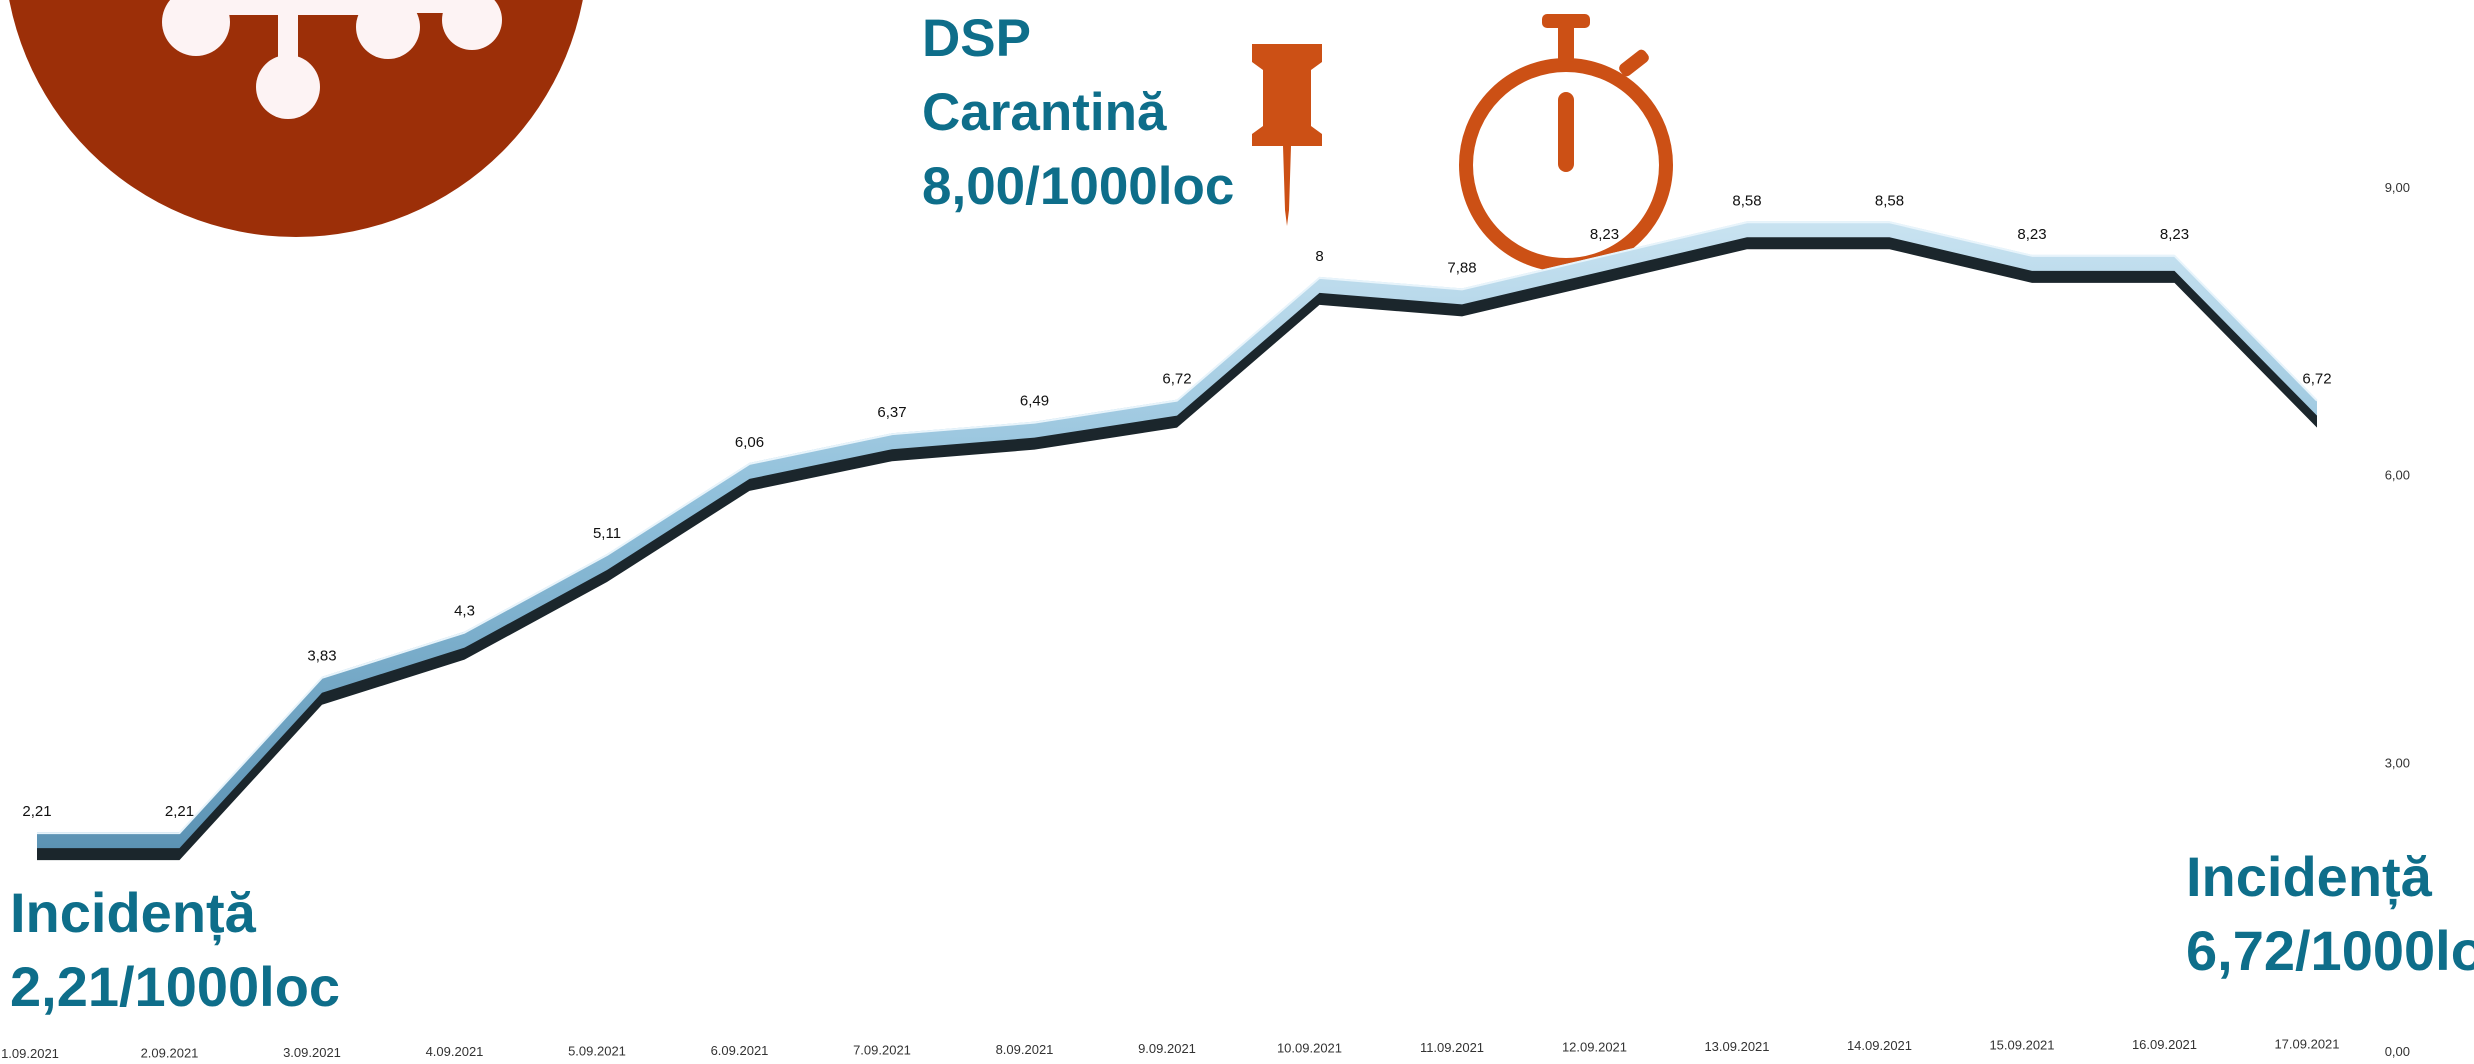 The image size is (2474, 1064). I want to click on x-tick-label: 11.09.2021, so click(1452, 1047).